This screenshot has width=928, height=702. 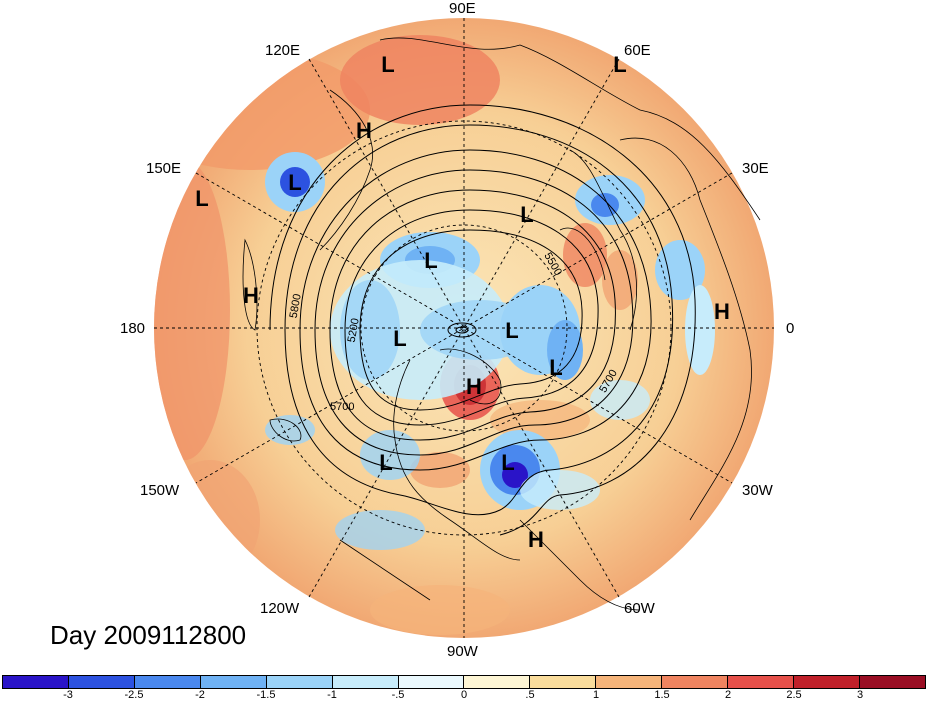 What do you see at coordinates (794, 695) in the screenshot?
I see `colorbar-tick-label: 2.5` at bounding box center [794, 695].